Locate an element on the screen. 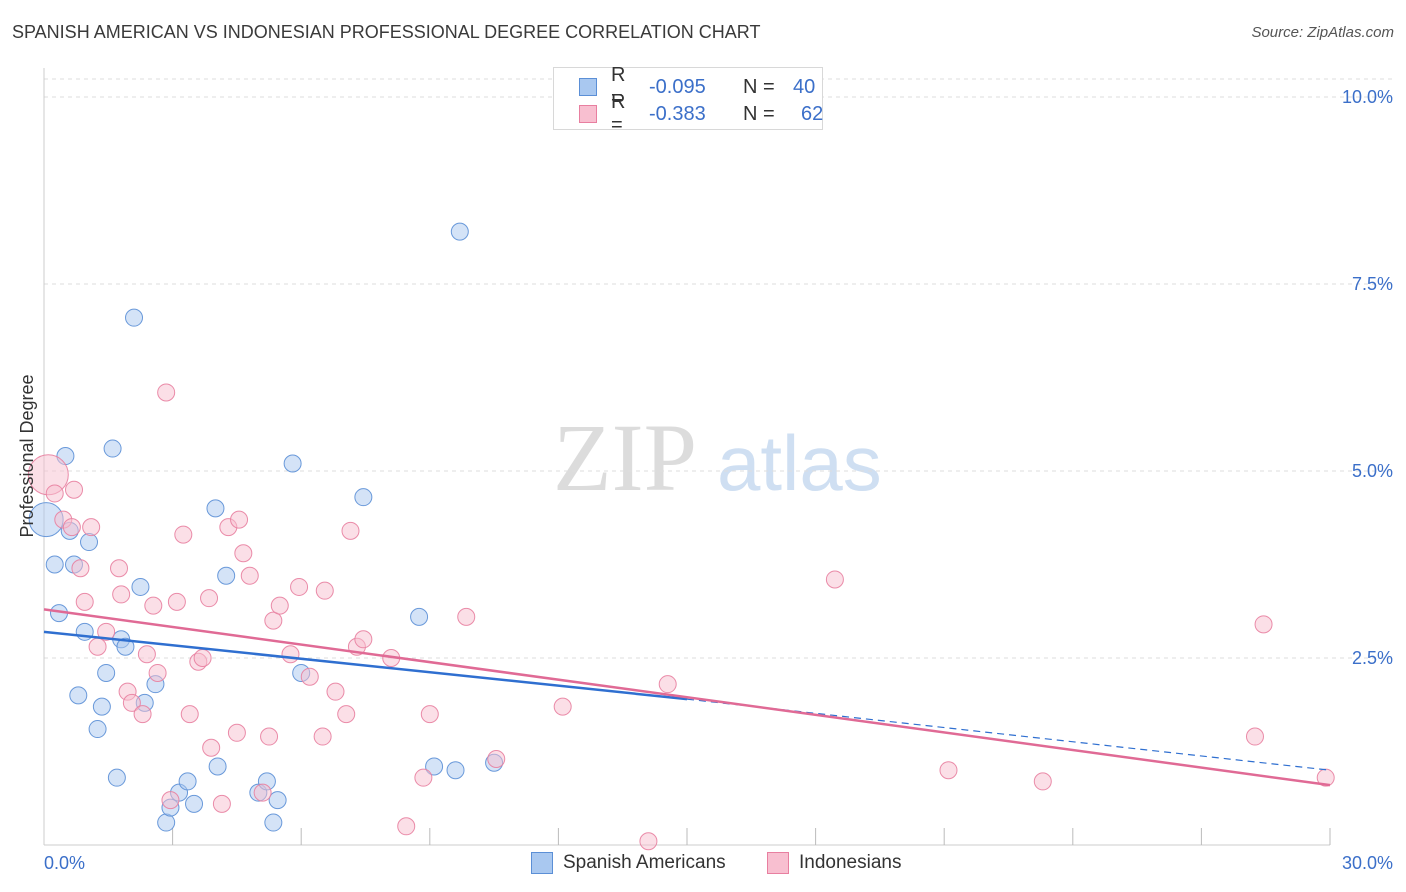 This screenshot has width=1406, height=892. watermark-zip: ZIP is located at coordinates (625, 457).